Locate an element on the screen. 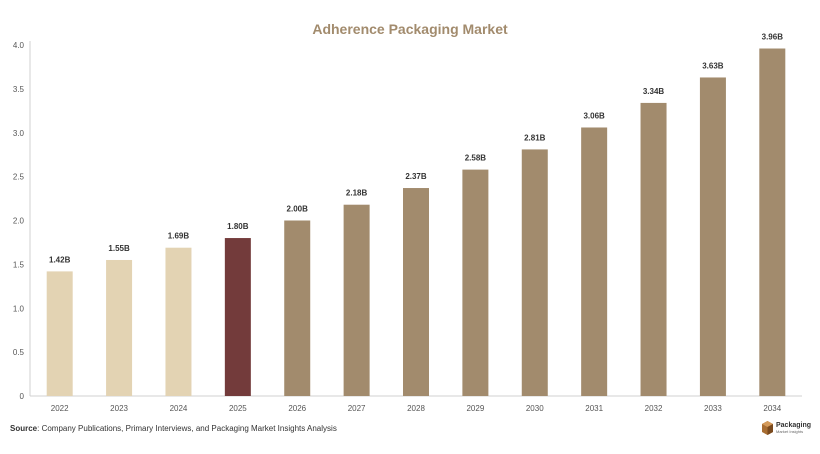 This screenshot has height=454, width=820. bar-data-label: 3.96B is located at coordinates (773, 37).